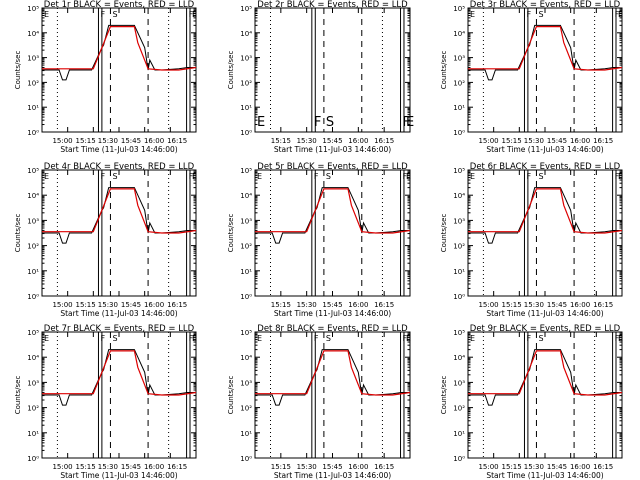 The width and height of the screenshot is (640, 480). I want to click on panel-title: Det 4r BLACK = Events, RED = LLD, so click(119, 167).